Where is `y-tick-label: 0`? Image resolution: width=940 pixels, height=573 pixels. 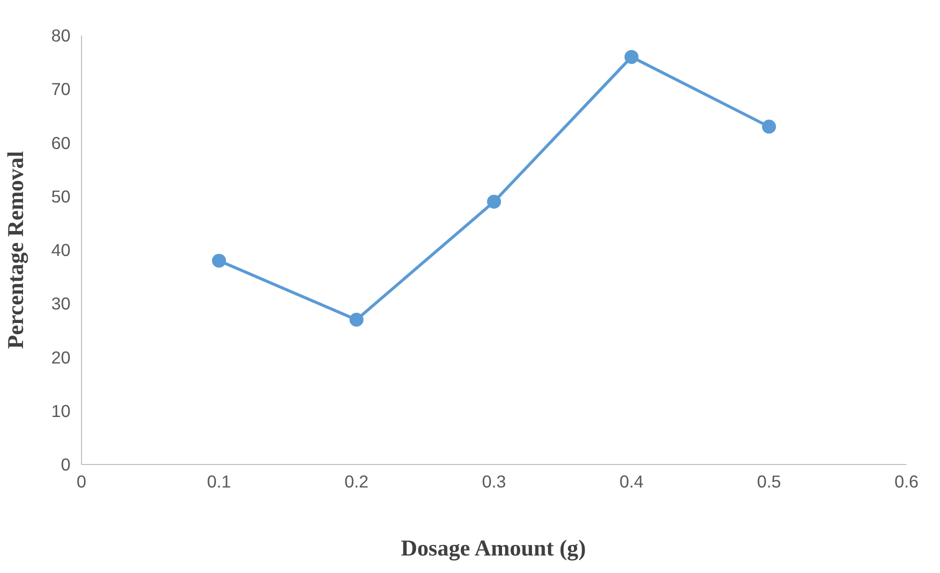 y-tick-label: 0 is located at coordinates (65, 464).